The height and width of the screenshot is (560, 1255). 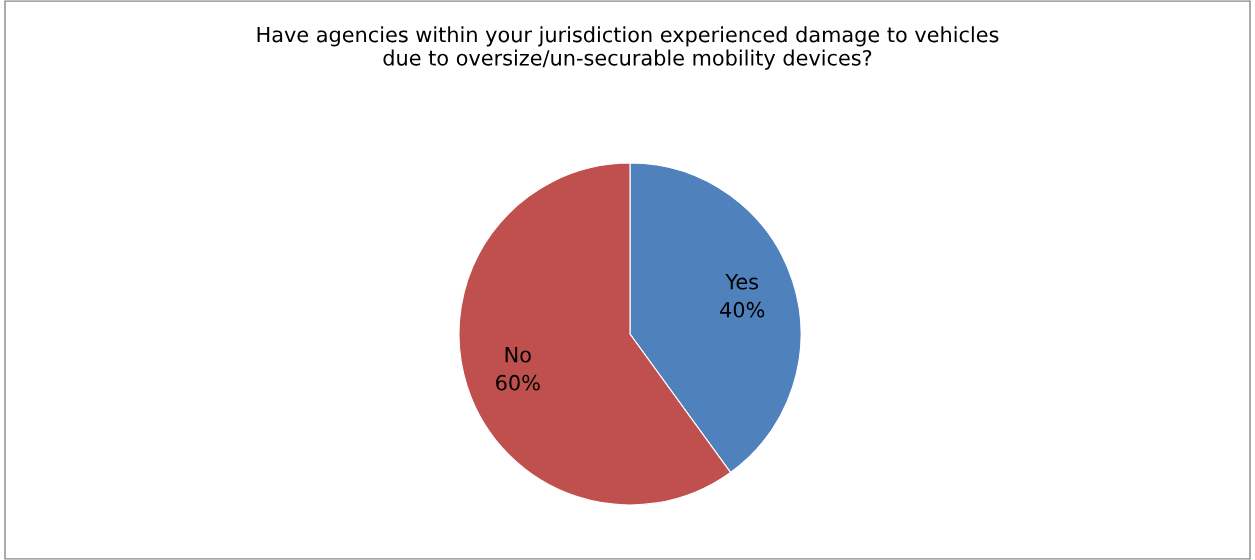 I want to click on chart-title: Have agencies within your jurisdiction experienced damage to vehicles due to oversize/un-securable mobility devices?, so click(x=628, y=48).